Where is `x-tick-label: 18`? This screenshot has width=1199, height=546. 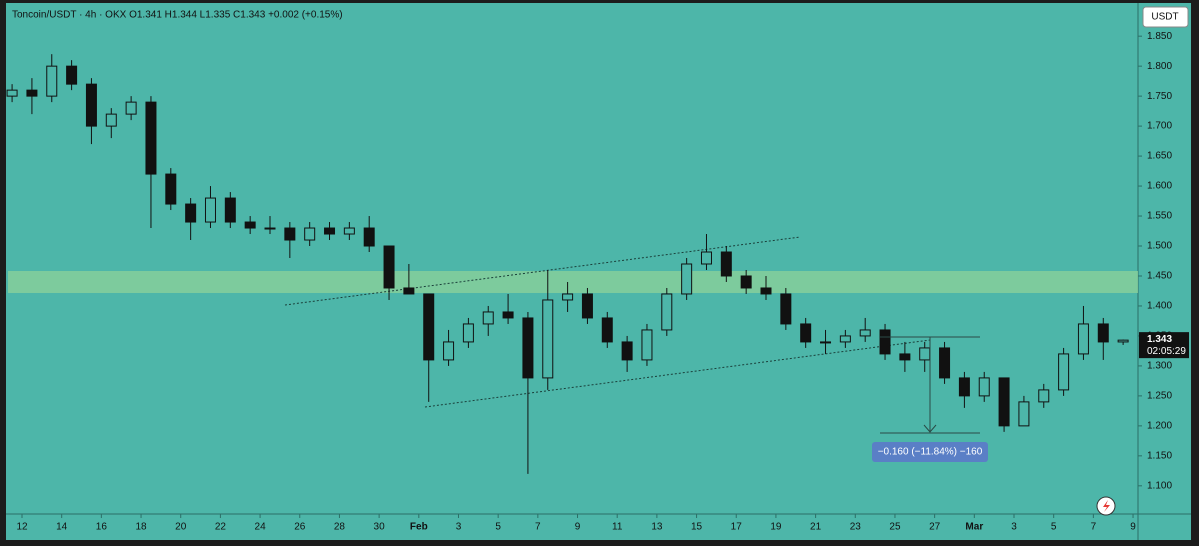 x-tick-label: 18 is located at coordinates (141, 527).